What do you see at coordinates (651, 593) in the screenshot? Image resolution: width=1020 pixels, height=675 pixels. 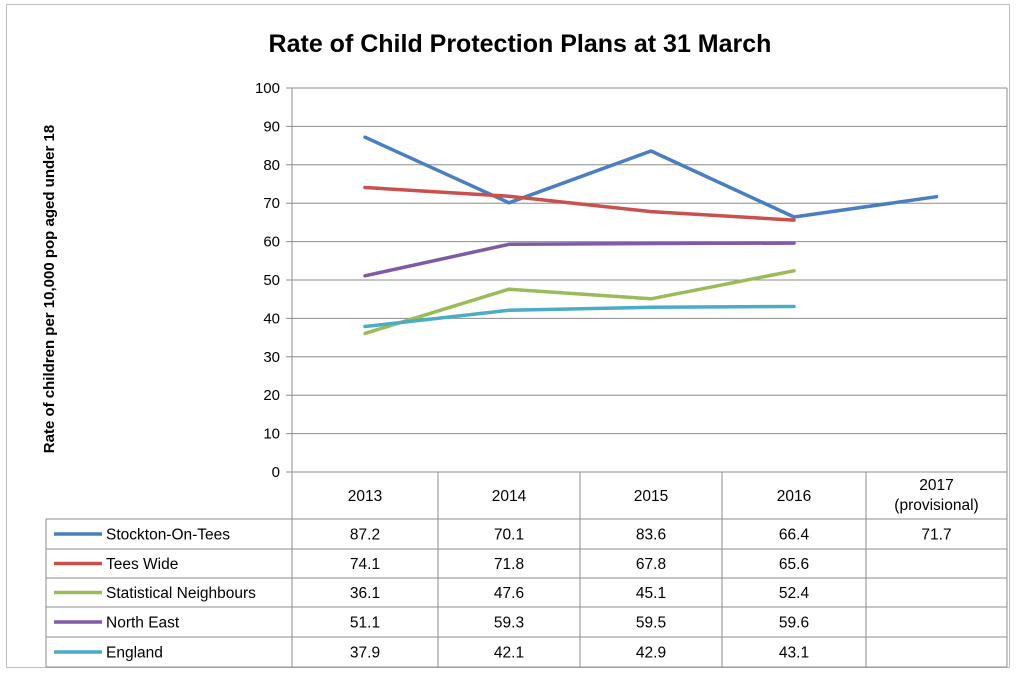 I see `data-label: 45.1` at bounding box center [651, 593].